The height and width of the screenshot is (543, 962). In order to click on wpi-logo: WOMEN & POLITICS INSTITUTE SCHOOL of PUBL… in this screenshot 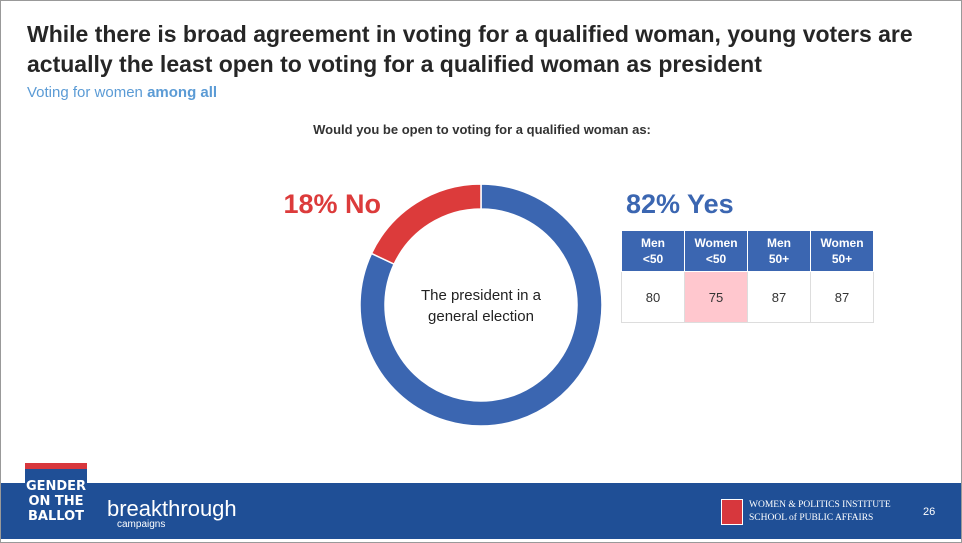, I will do `click(820, 512)`.